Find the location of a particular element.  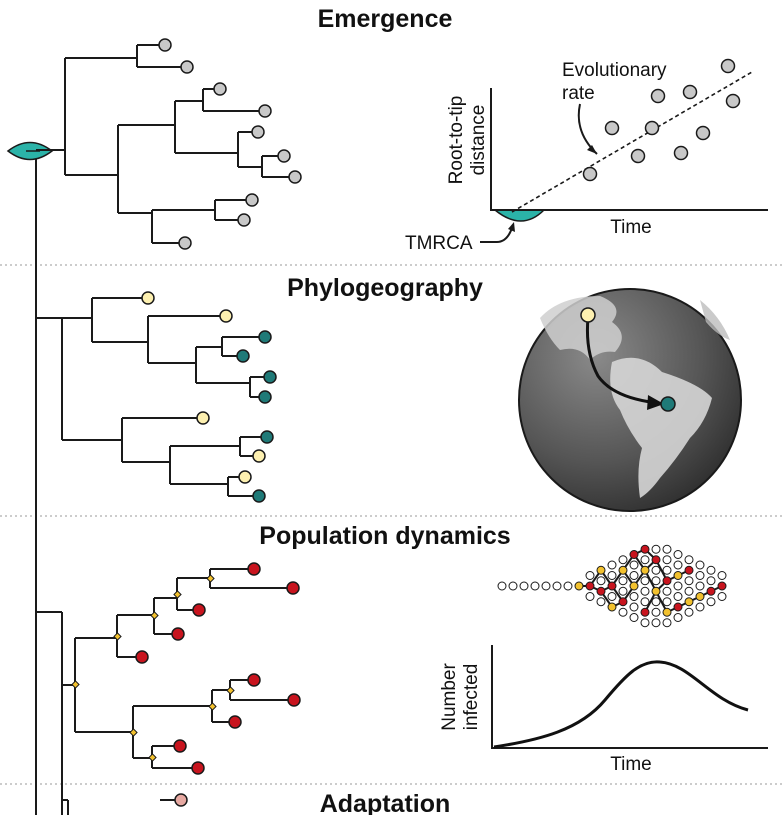

transmission-network is located at coordinates (612, 586).